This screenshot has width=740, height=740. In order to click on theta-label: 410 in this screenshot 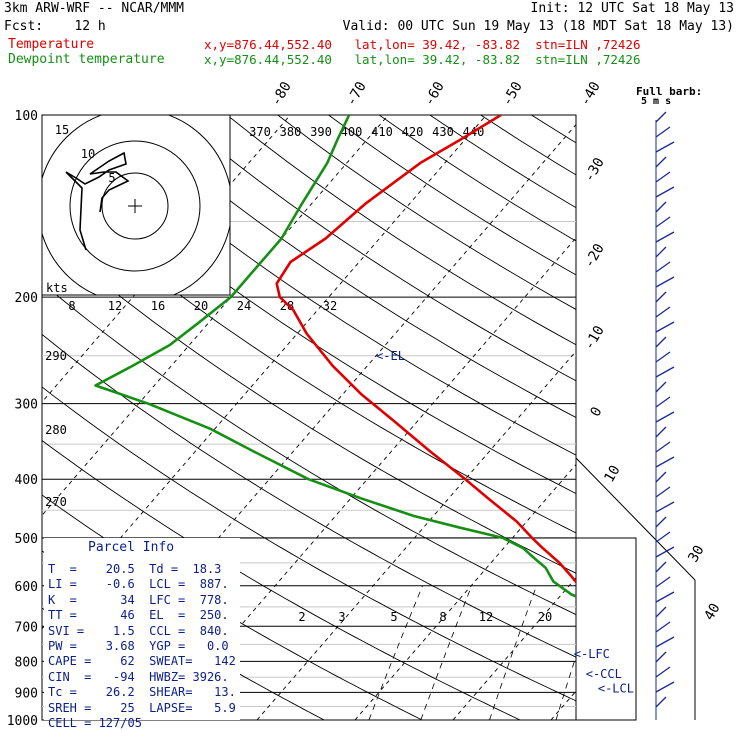, I will do `click(382, 132)`.